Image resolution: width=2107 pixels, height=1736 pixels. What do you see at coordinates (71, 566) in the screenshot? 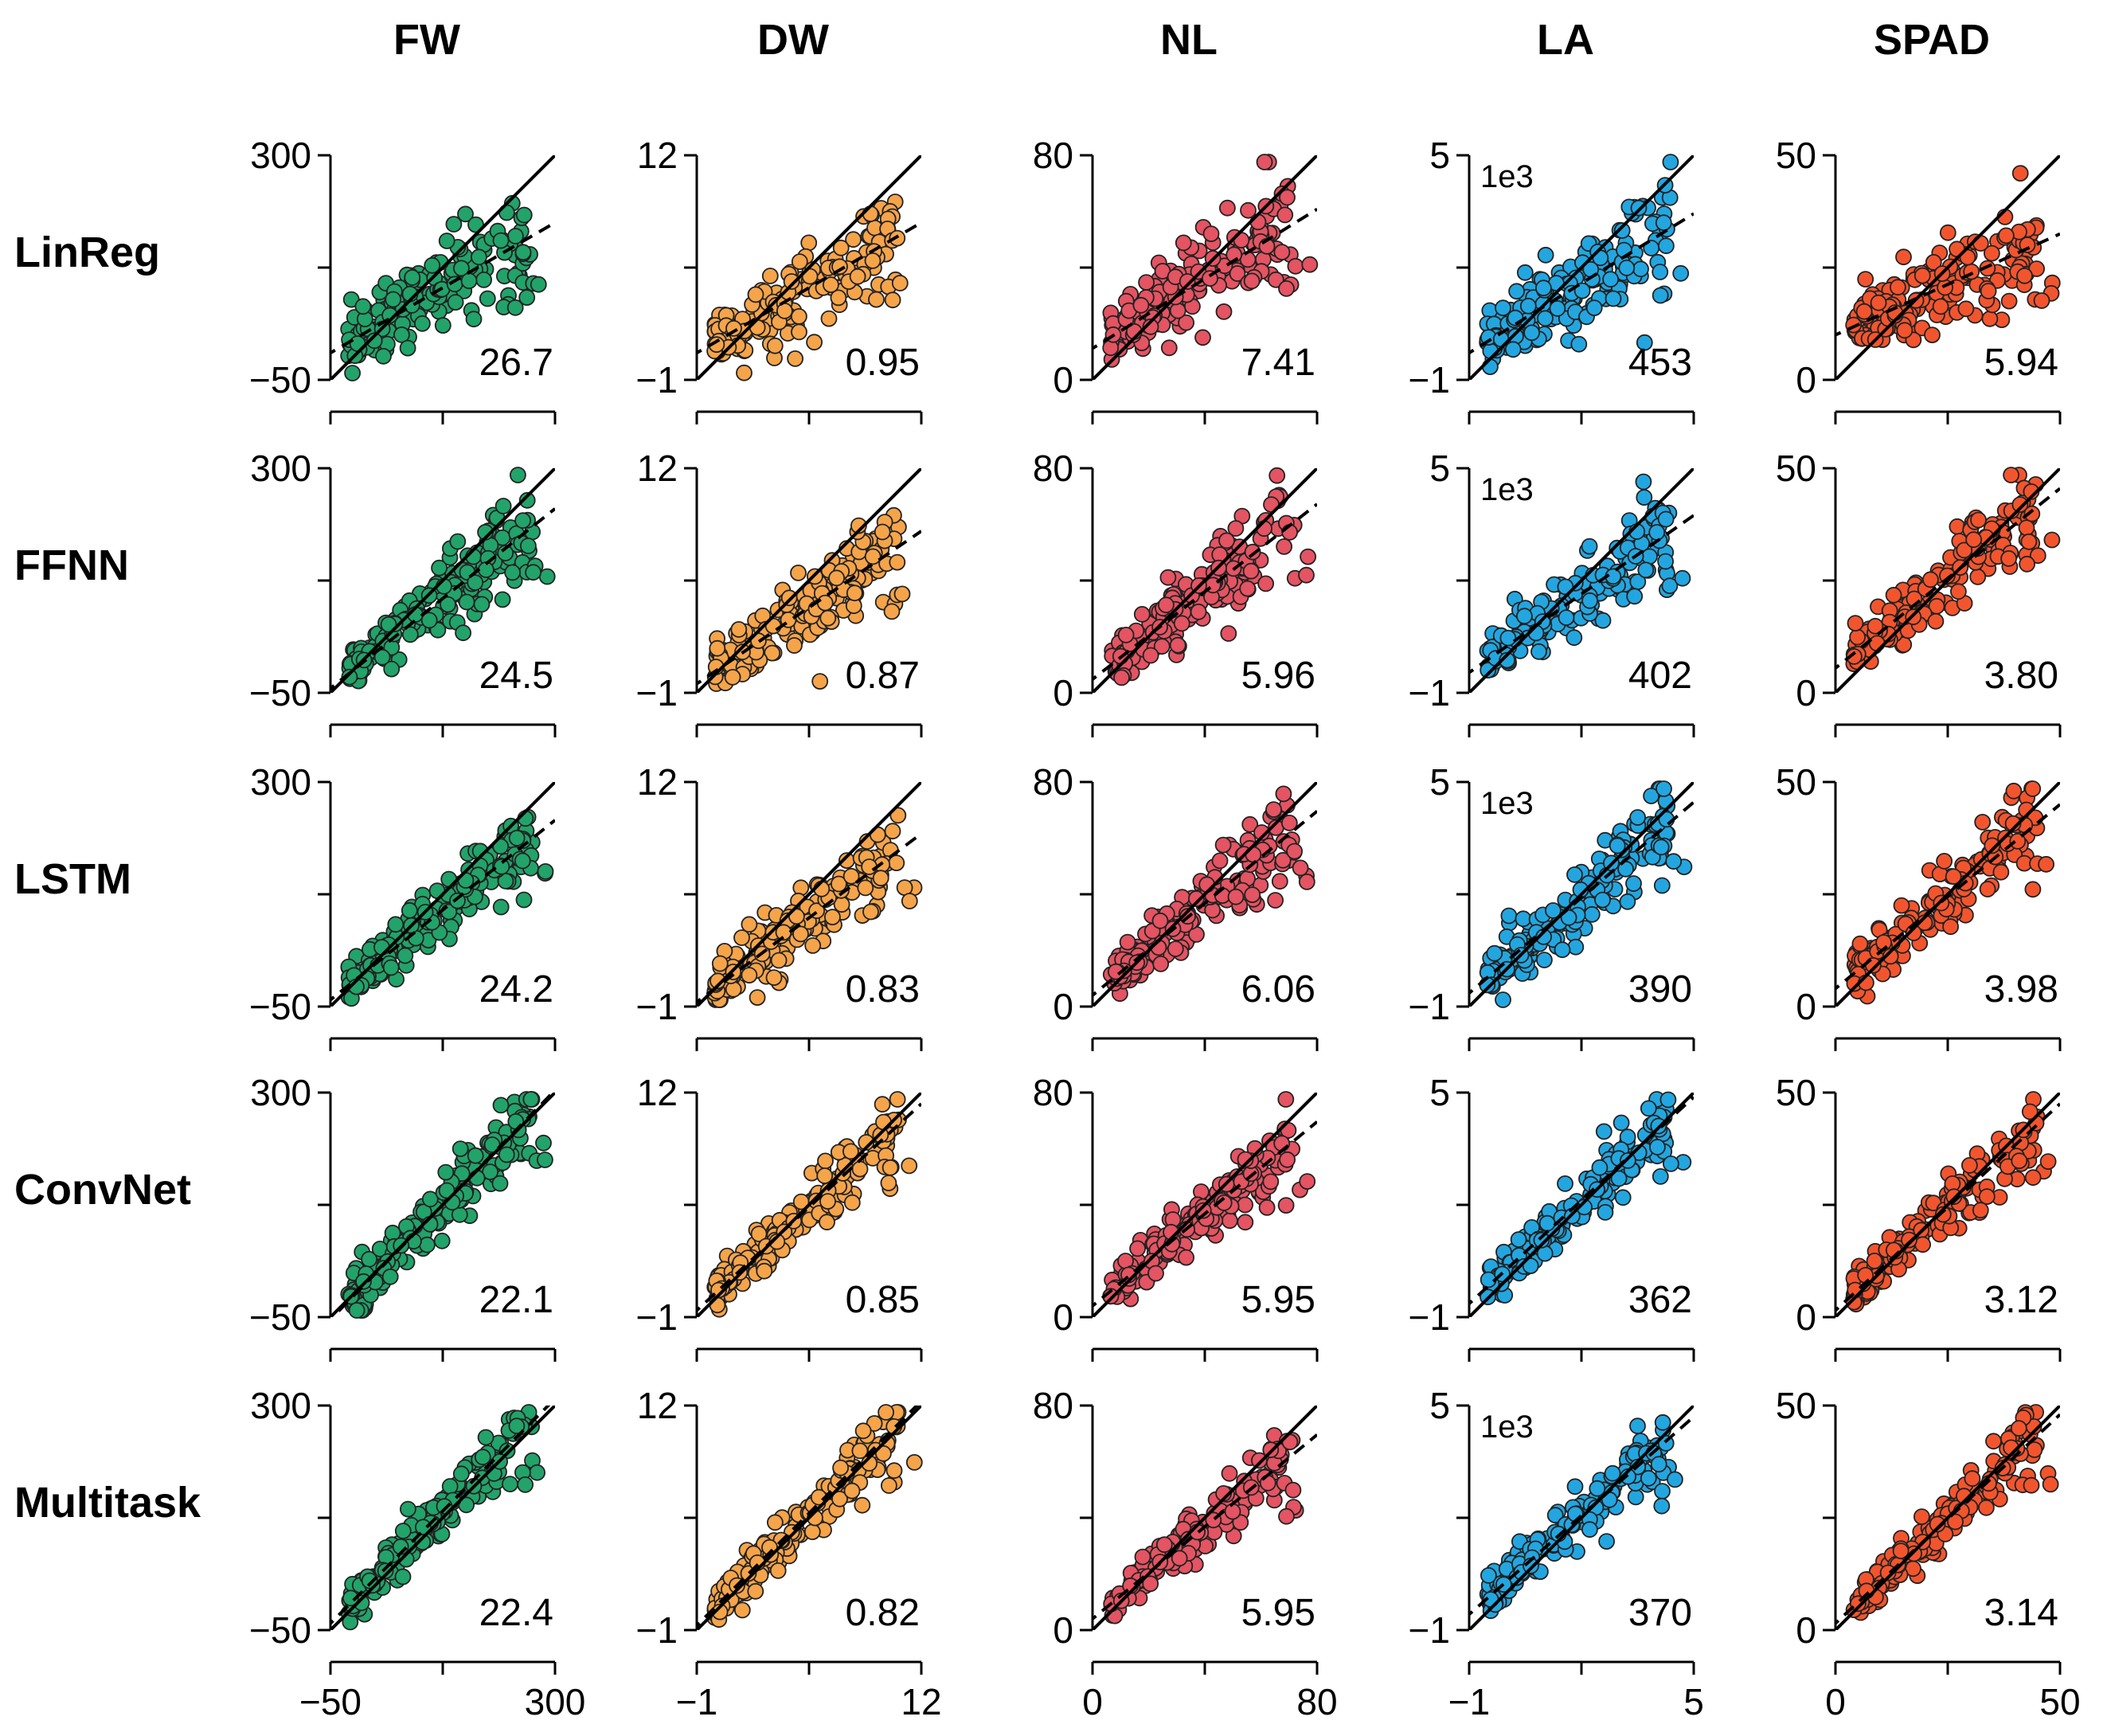
I see `row-title-ffnn: FFNN` at bounding box center [71, 566].